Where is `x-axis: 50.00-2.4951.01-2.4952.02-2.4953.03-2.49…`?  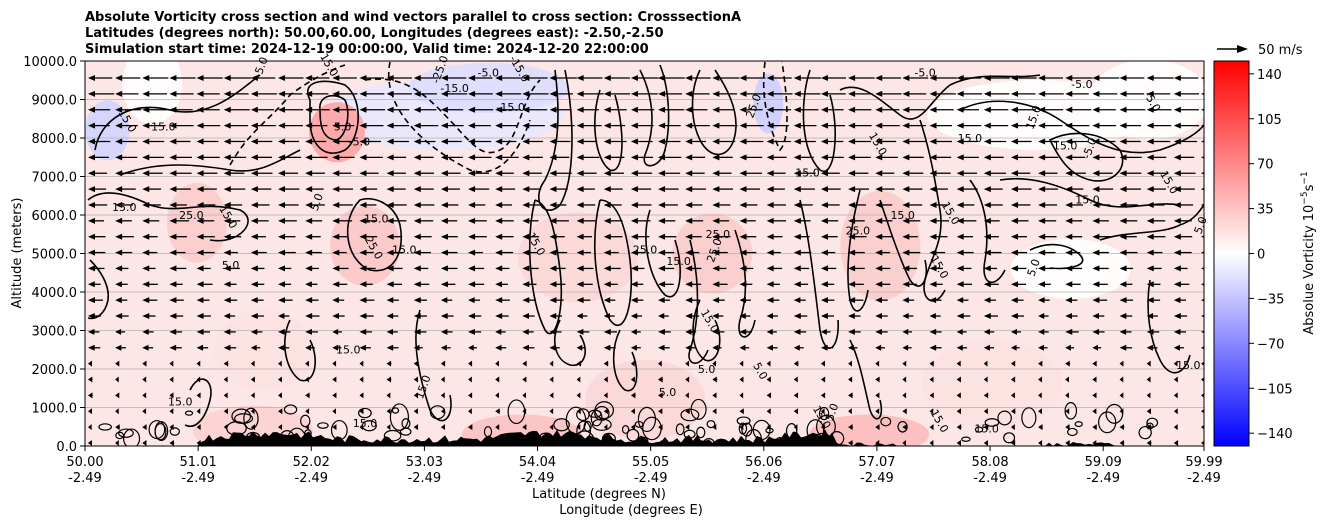
x-axis: 50.00-2.4951.01-2.4952.02-2.4953.03-2.49… is located at coordinates (644, 466).